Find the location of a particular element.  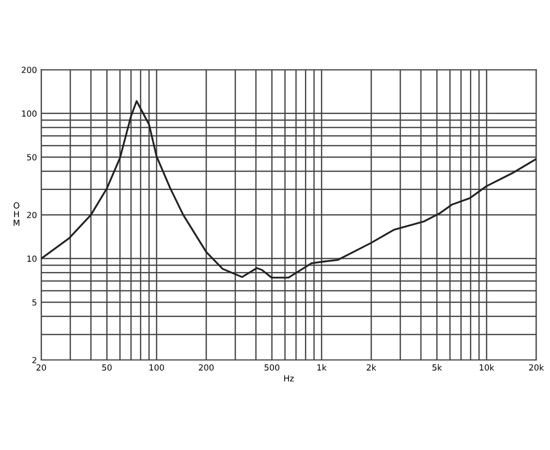

y-tick-label: 10 is located at coordinates (32, 259).